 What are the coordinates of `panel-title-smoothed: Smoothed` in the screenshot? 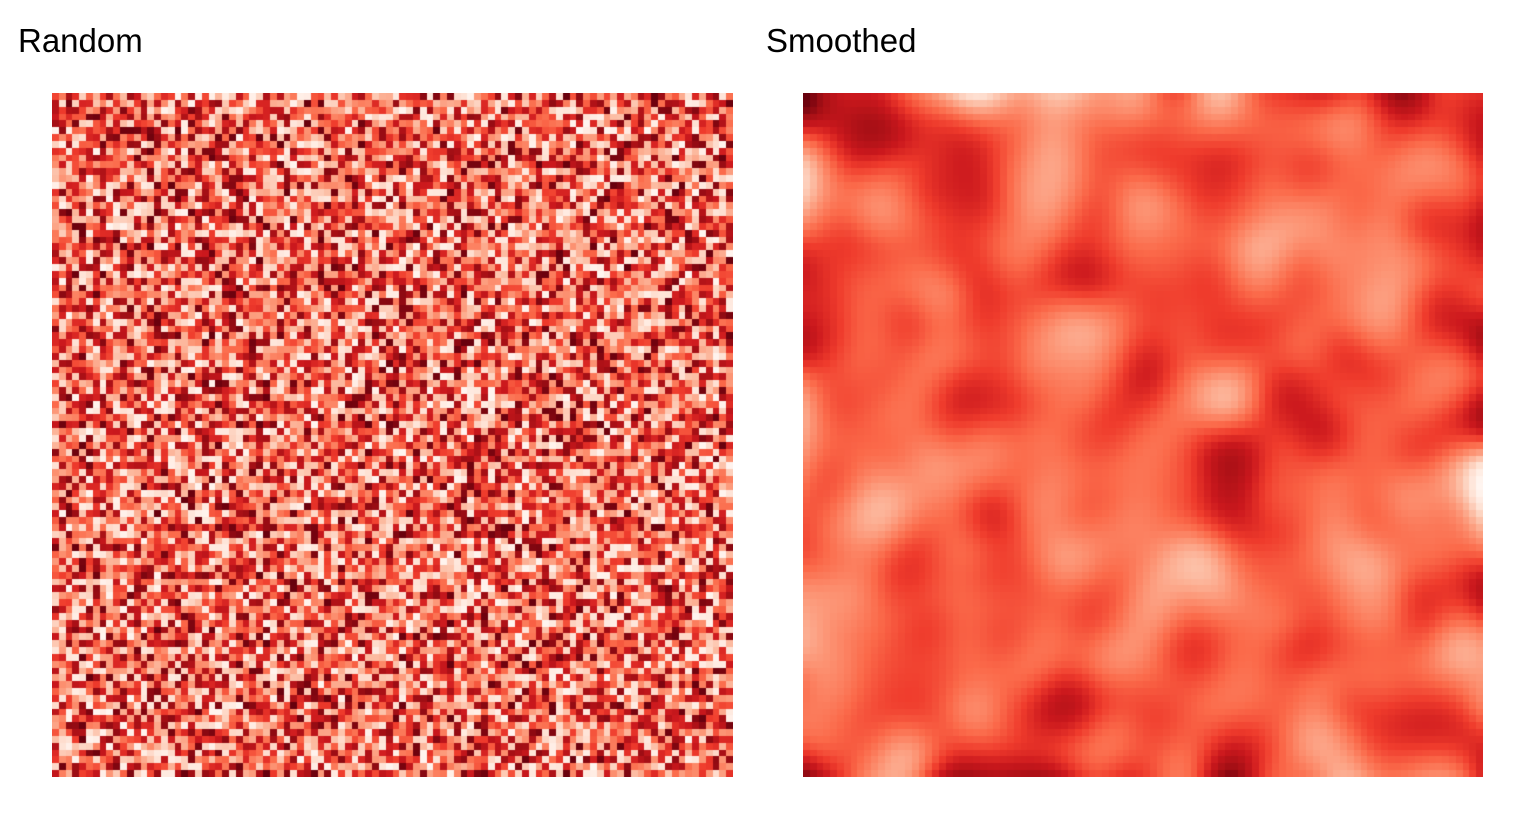 It's located at (841, 40).